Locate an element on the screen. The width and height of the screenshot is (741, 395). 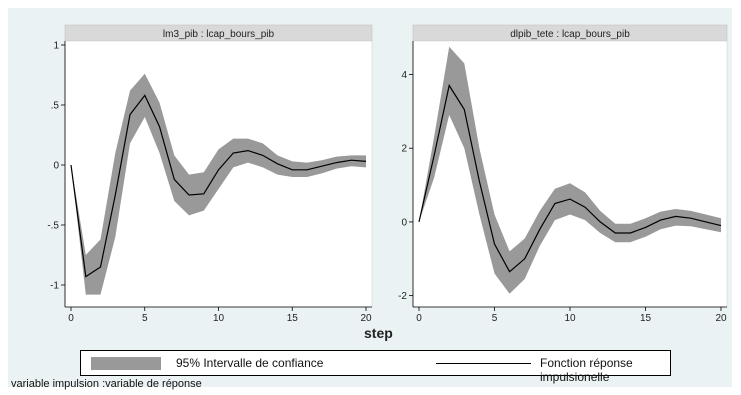
legend-band-swatch is located at coordinates (126, 363).